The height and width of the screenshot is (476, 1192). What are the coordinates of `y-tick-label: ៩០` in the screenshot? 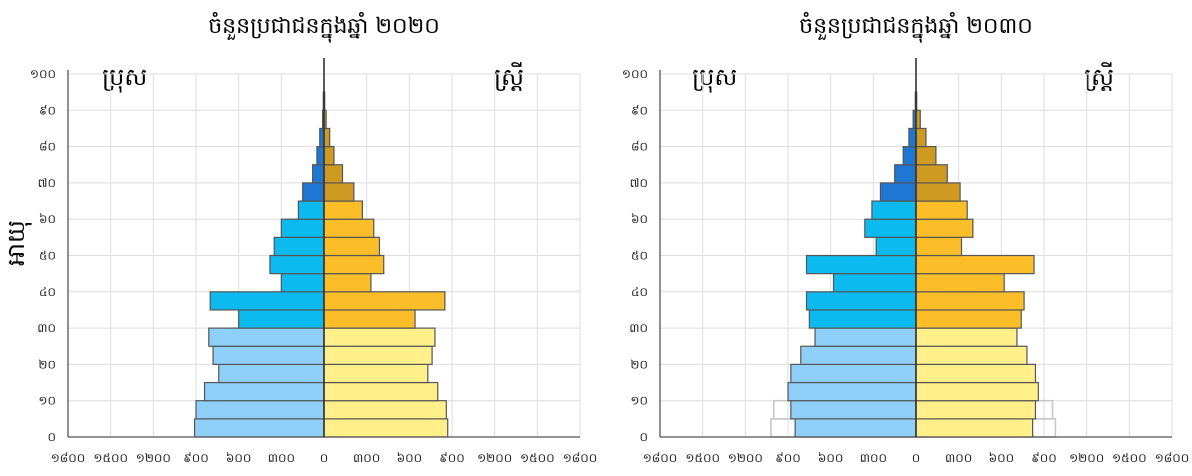 It's located at (639, 110).